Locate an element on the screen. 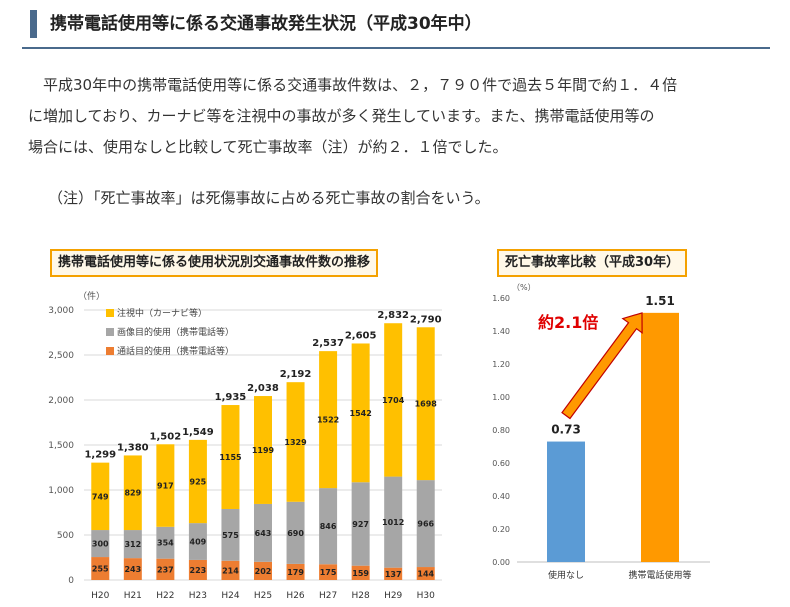 Image resolution: width=790 pixels, height=607 pixels. chart1-legend-label: 通話目的使用（携帯電話等） is located at coordinates (175, 351).